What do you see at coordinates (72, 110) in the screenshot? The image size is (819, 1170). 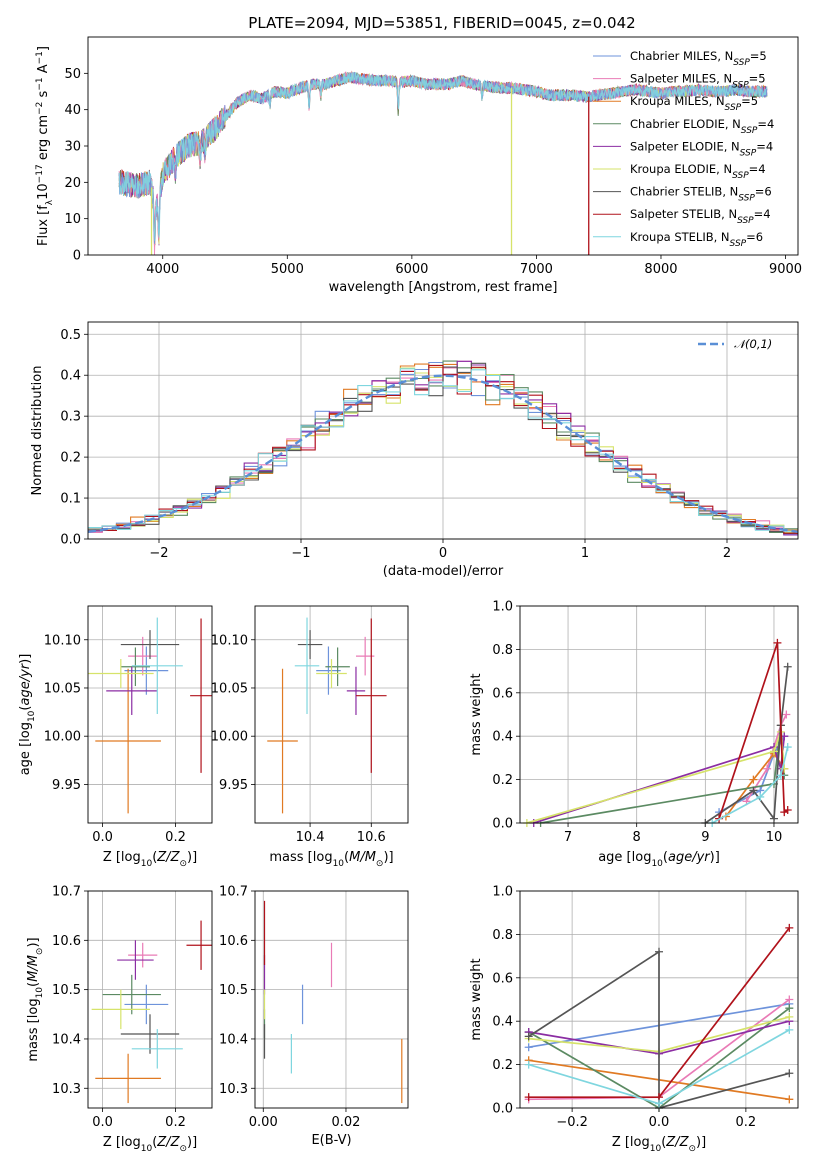 I see `y-tick-label: 40` at bounding box center [72, 110].